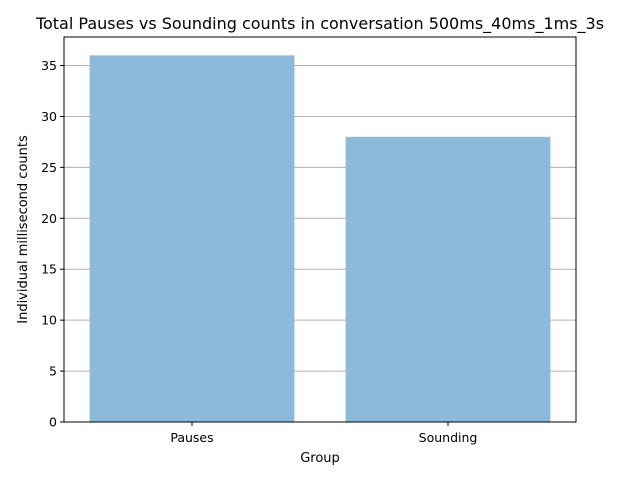  What do you see at coordinates (23, 229) in the screenshot?
I see `y-axis-label: Individual millisecond counts` at bounding box center [23, 229].